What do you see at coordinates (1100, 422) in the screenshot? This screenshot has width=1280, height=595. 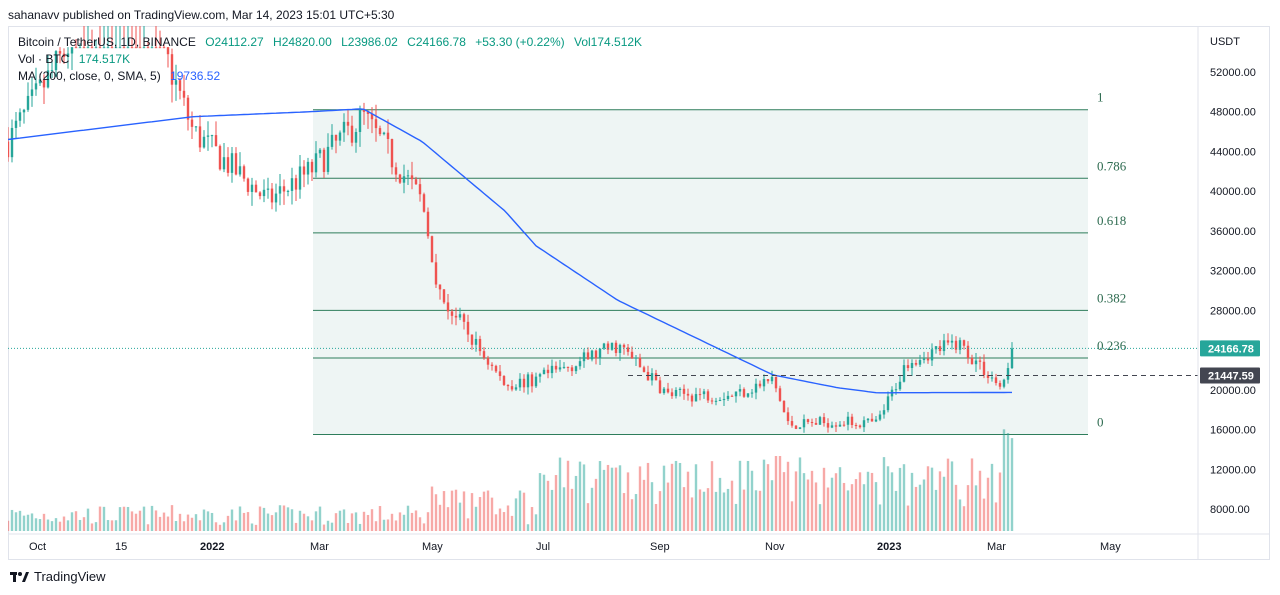 I see `fib-level-label: 0` at bounding box center [1100, 422].